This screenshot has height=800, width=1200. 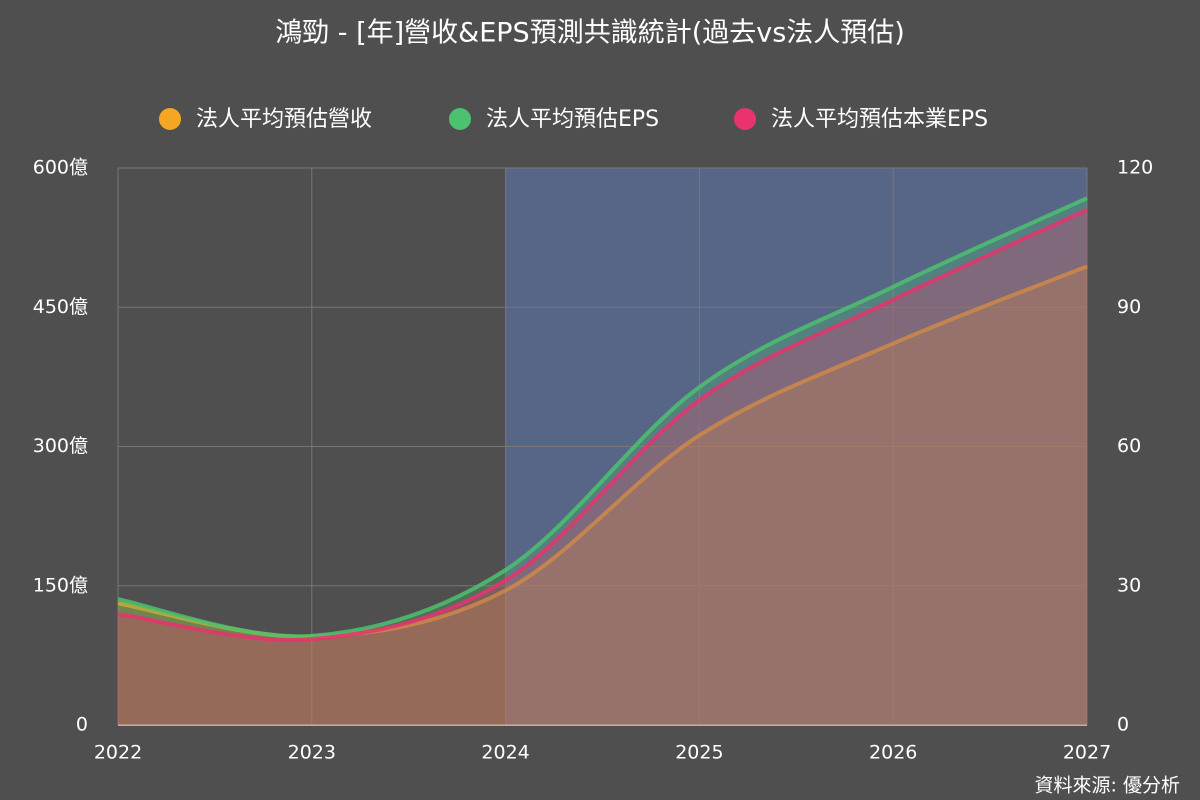 What do you see at coordinates (118, 753) in the screenshot?
I see `x-tick-label: 2022` at bounding box center [118, 753].